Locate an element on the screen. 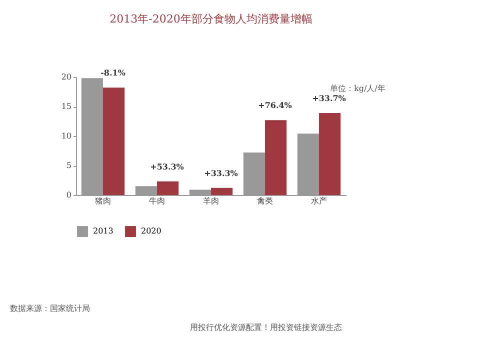  x-tick-label: 猪肉 is located at coordinates (103, 201).